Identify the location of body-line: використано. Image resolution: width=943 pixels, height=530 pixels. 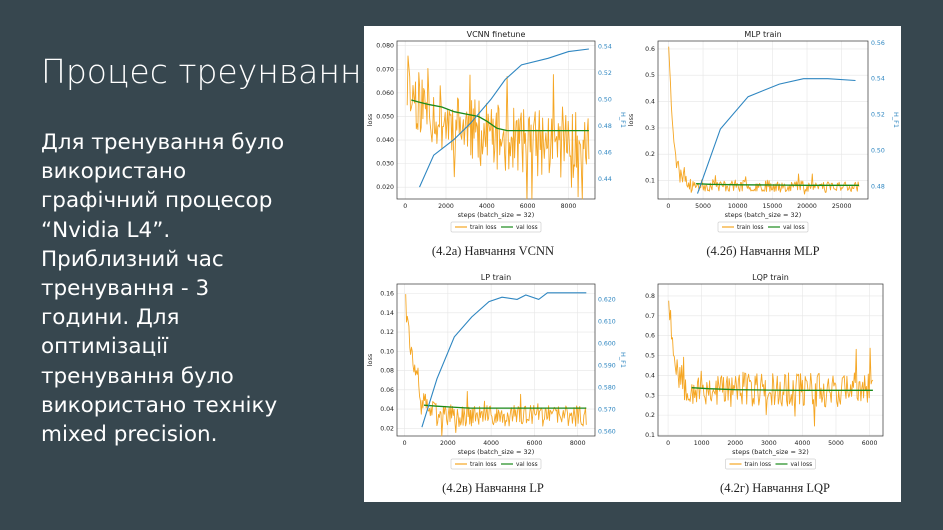
(114, 172).